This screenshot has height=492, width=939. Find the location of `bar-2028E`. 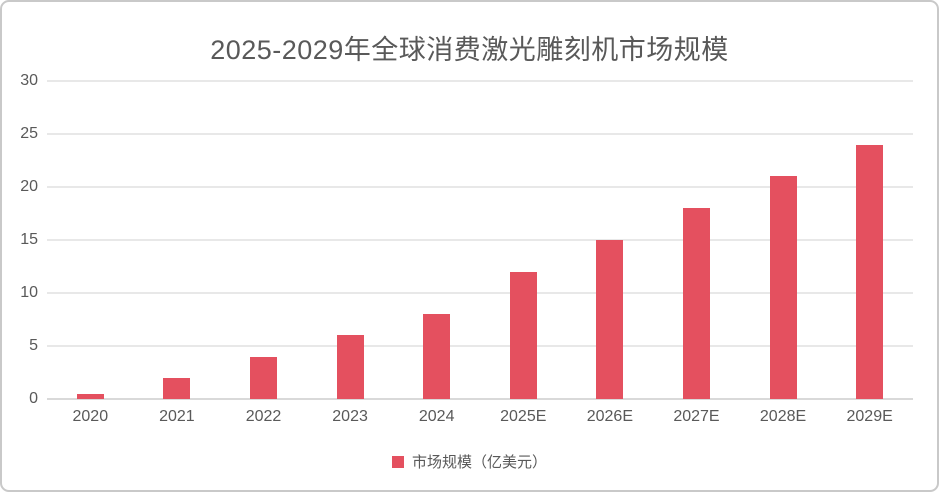

bar-2028E is located at coordinates (783, 287).